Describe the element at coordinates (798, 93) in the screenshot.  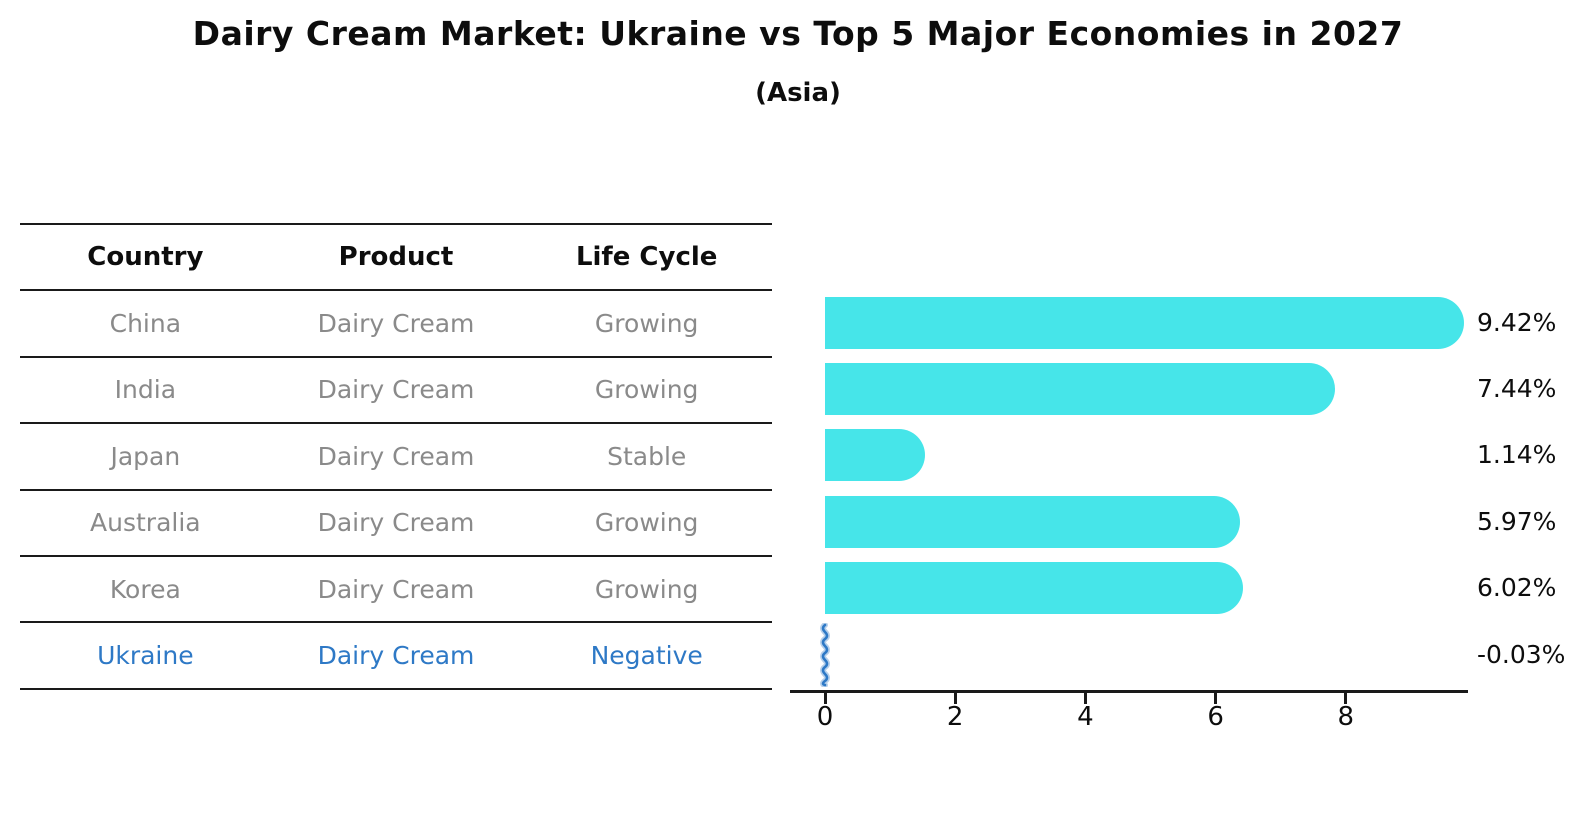
I see `chart-subtitle: (Asia)` at that location.